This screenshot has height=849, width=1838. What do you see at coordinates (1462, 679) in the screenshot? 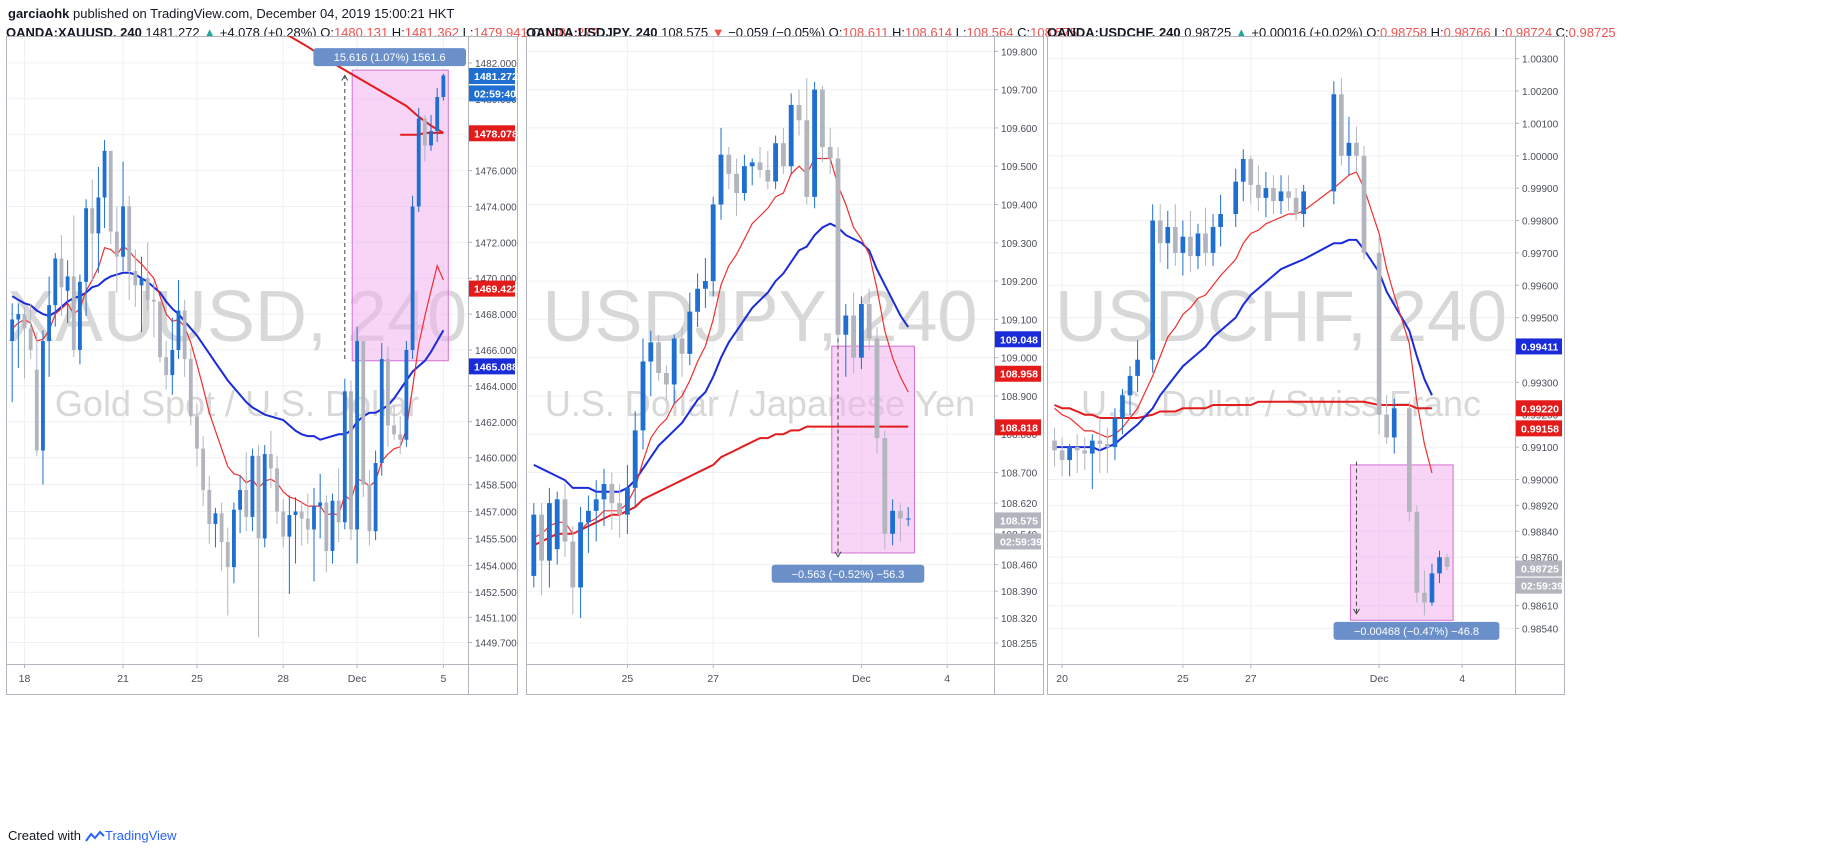
I see `time-tick-label: 4` at bounding box center [1462, 679].